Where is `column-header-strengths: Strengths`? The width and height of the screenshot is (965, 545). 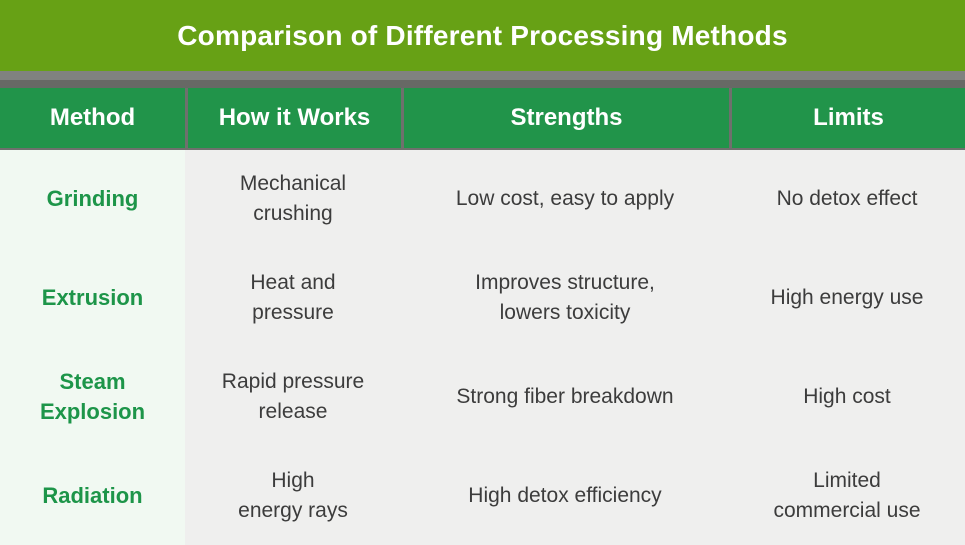 column-header-strengths: Strengths is located at coordinates (565, 118).